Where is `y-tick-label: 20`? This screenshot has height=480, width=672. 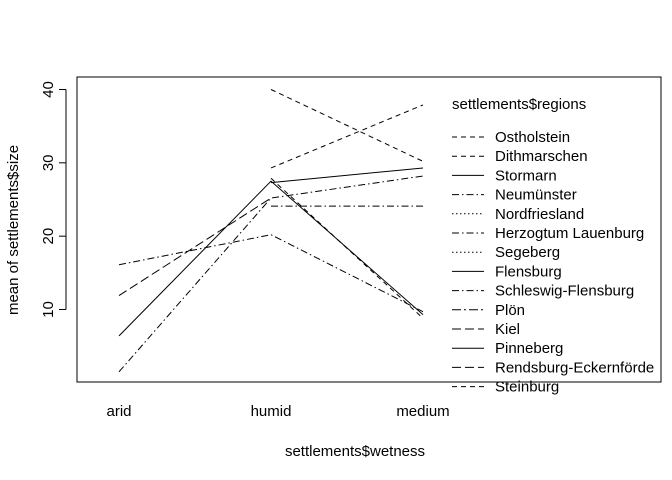 y-tick-label: 20 is located at coordinates (48, 236).